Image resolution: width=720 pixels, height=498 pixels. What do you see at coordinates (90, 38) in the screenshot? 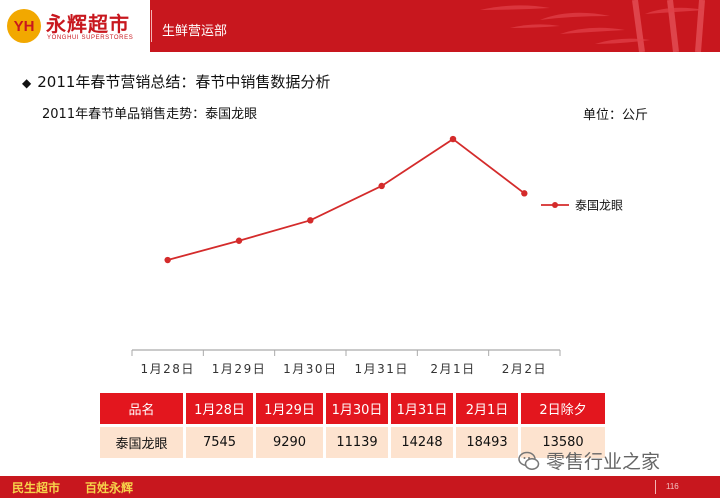
I see `logo-subtitle: YONGHUI SUPERSTORES` at bounding box center [90, 38].